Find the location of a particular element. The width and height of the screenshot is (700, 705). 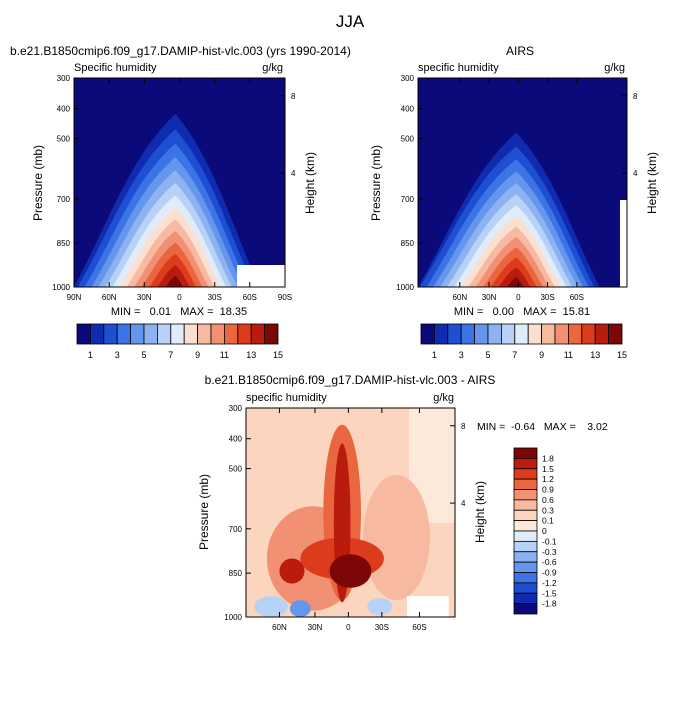

panel-obs-colorbar: 1 3 5 7 9 11 13 15 is located at coordinates (523, 341).